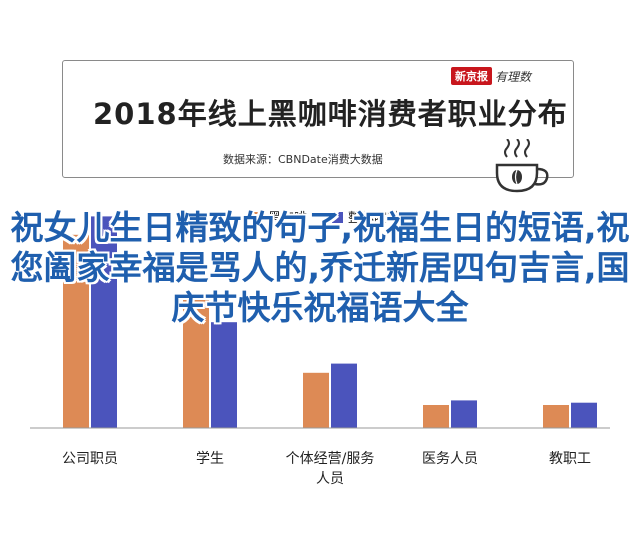  What do you see at coordinates (513, 76) in the screenshot?
I see `brand-script-label: 有理数` at bounding box center [513, 76].